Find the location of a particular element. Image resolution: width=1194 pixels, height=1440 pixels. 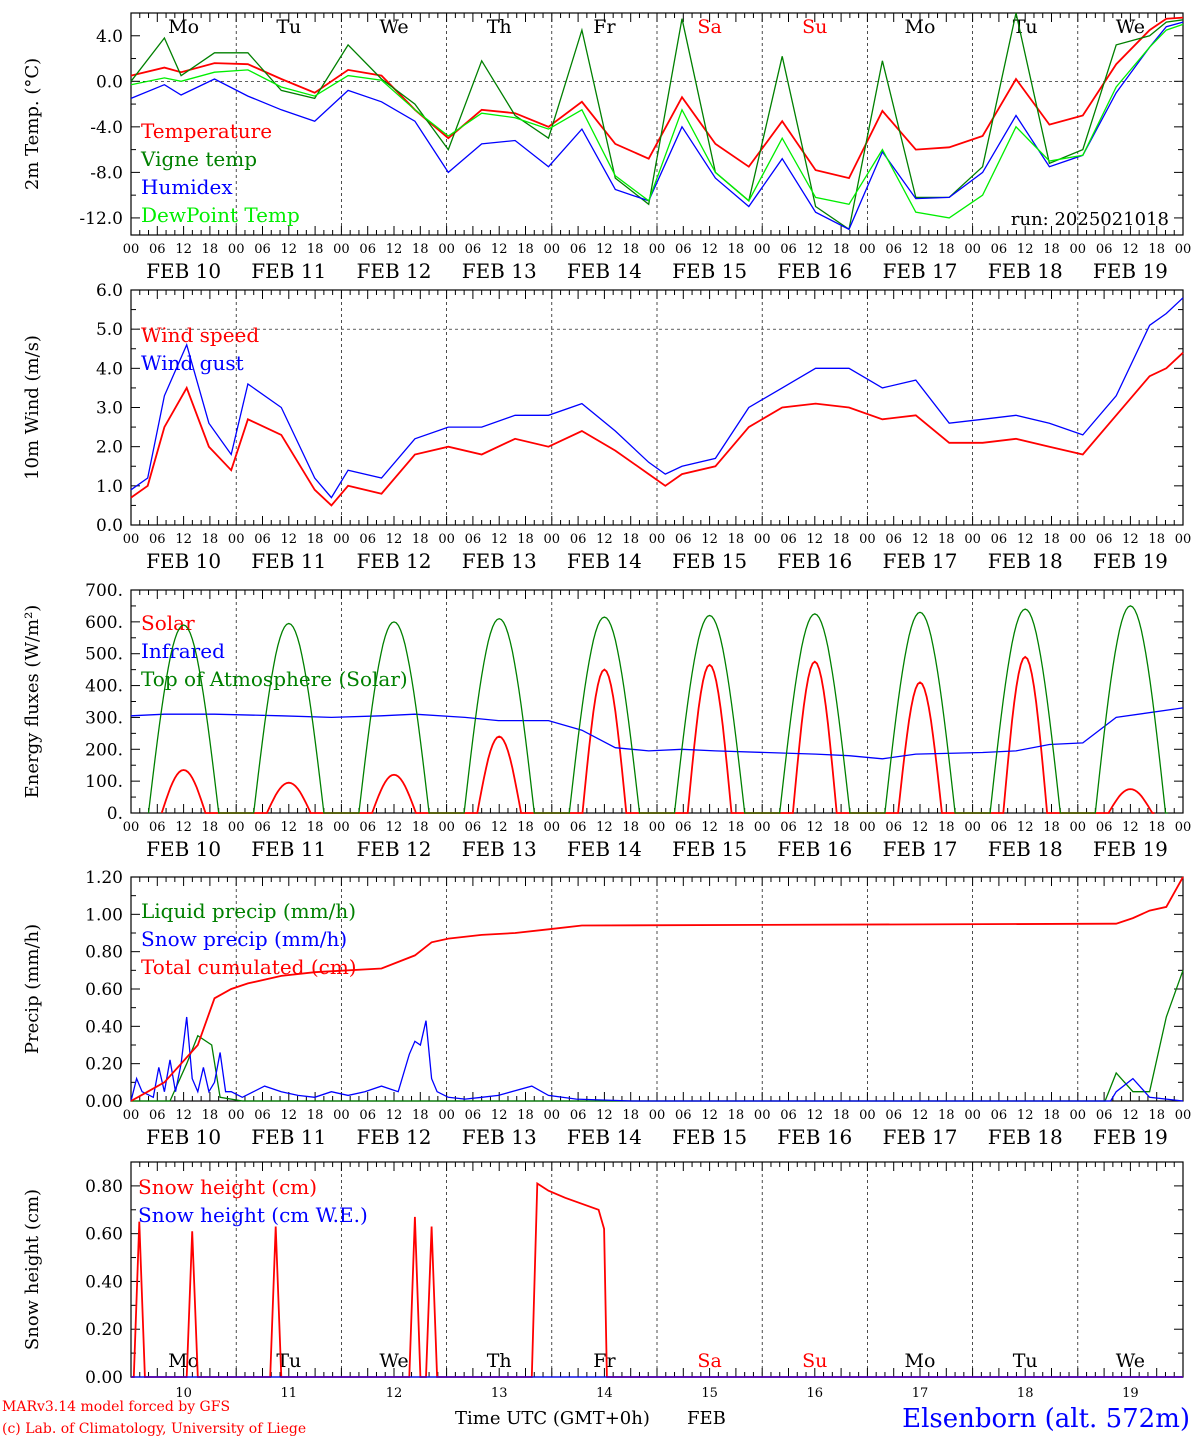

date-label: FEB 14 is located at coordinates (604, 849).